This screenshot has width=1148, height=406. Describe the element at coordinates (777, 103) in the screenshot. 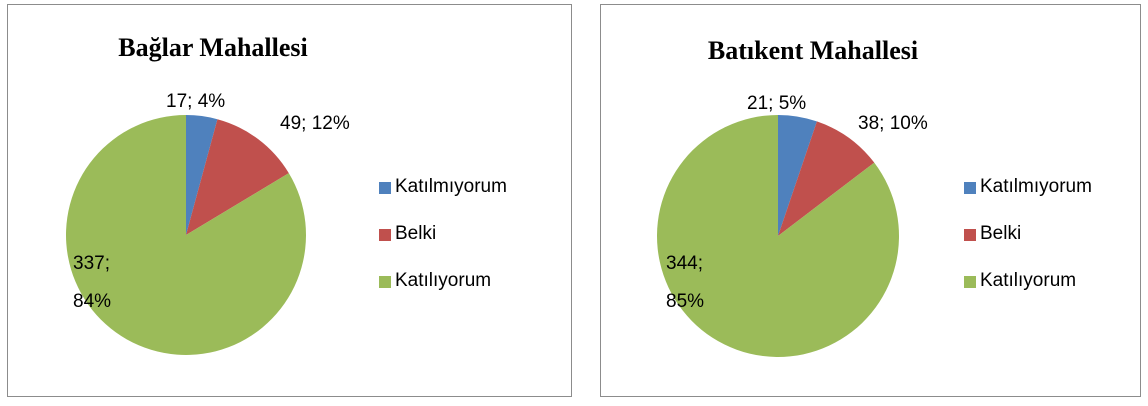

I see `data-label: 21; 5%` at that location.